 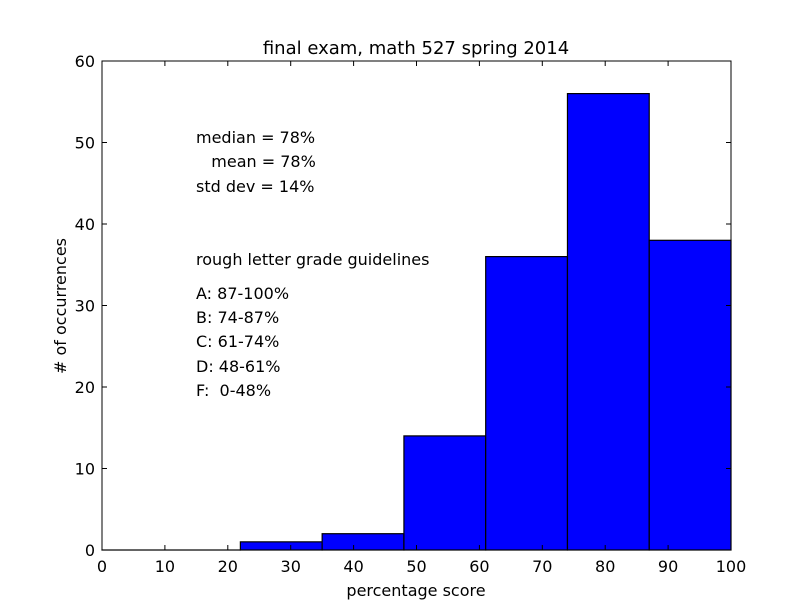 I want to click on y-tick-label: 20, so click(x=85, y=387).